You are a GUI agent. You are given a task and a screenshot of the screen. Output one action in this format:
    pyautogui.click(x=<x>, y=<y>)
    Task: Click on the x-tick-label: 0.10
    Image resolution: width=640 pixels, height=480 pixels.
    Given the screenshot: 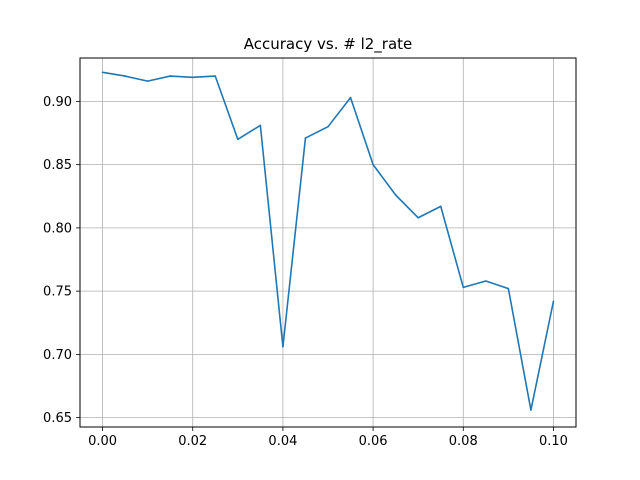 What is the action you would take?
    pyautogui.click(x=553, y=441)
    